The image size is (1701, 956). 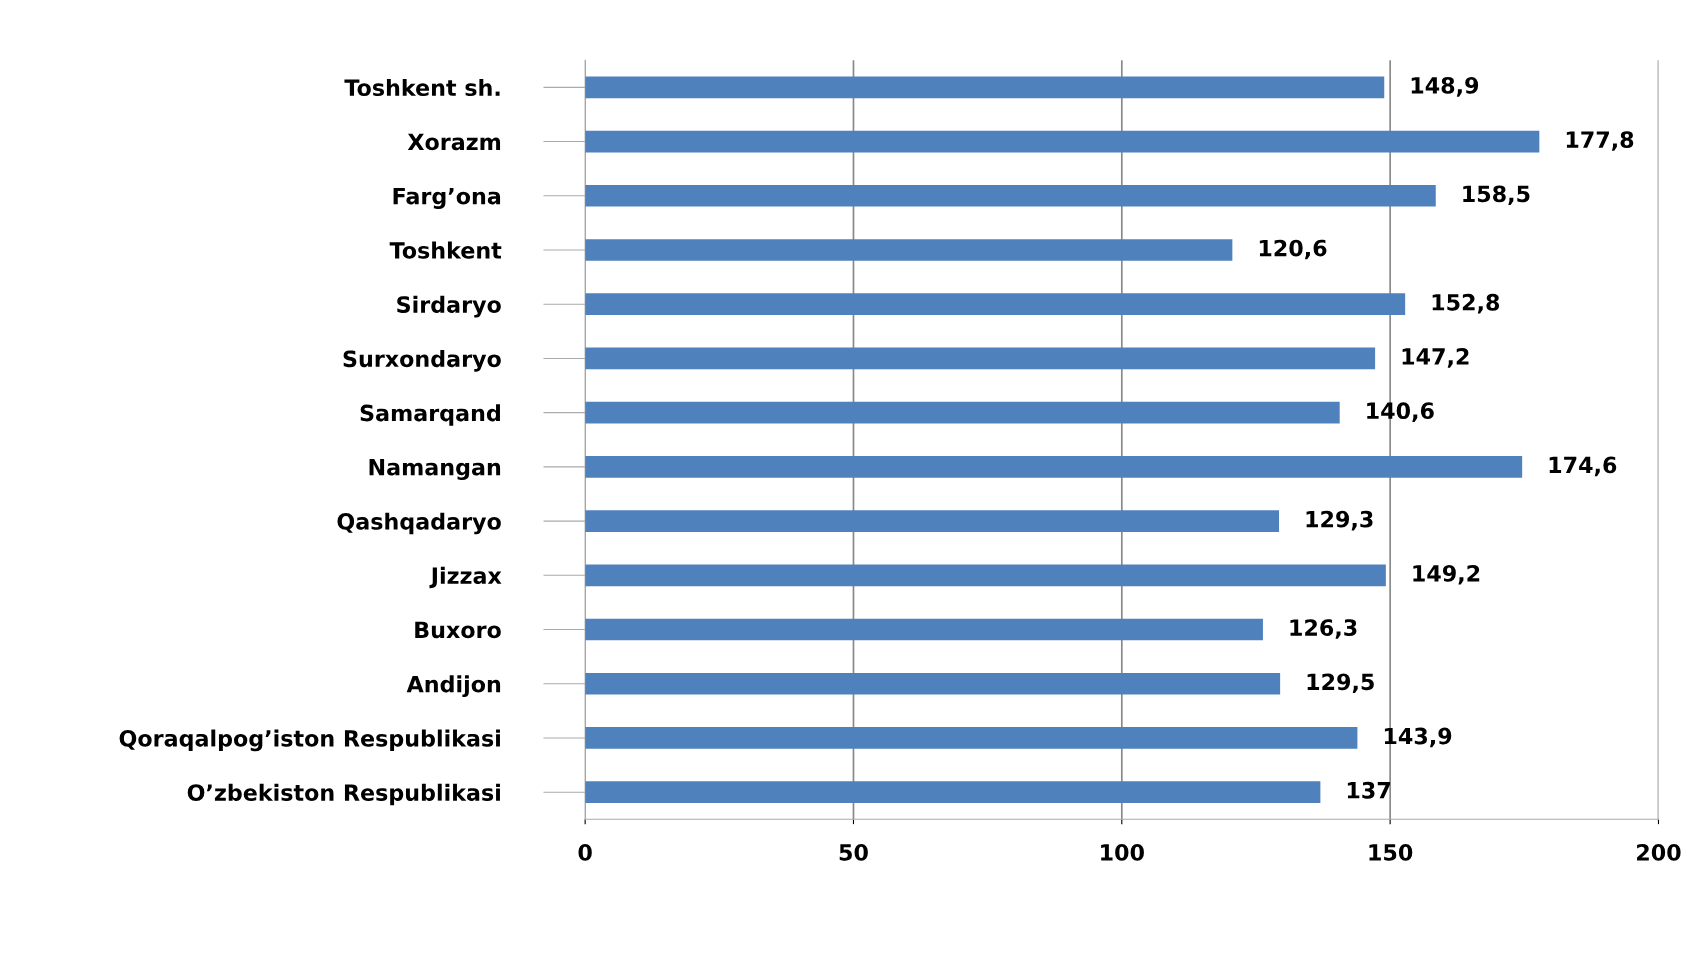 What do you see at coordinates (447, 198) in the screenshot?
I see `y-tick-label: Farg’ona` at bounding box center [447, 198].